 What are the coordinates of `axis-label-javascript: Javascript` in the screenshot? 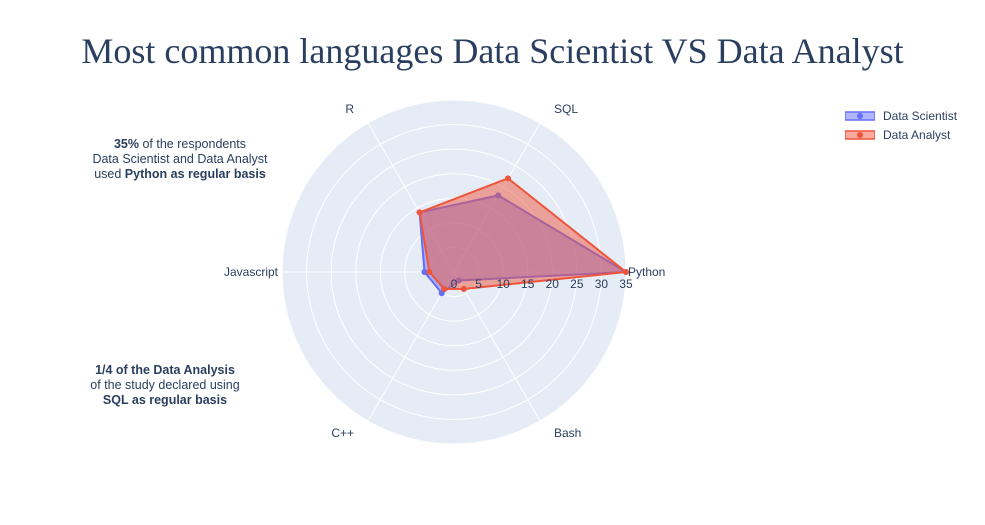 It's located at (251, 272).